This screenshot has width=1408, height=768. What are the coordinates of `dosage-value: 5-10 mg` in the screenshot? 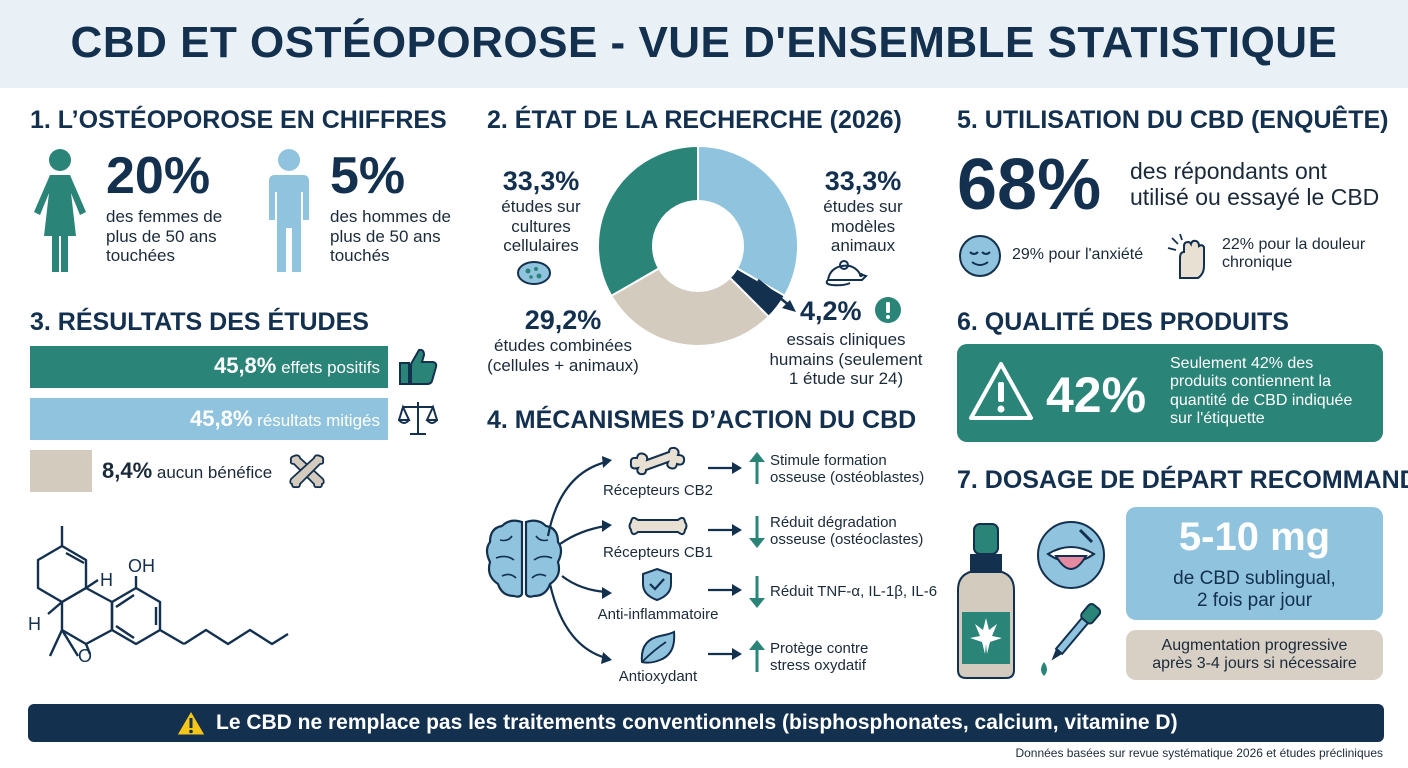 It's located at (1254, 537).